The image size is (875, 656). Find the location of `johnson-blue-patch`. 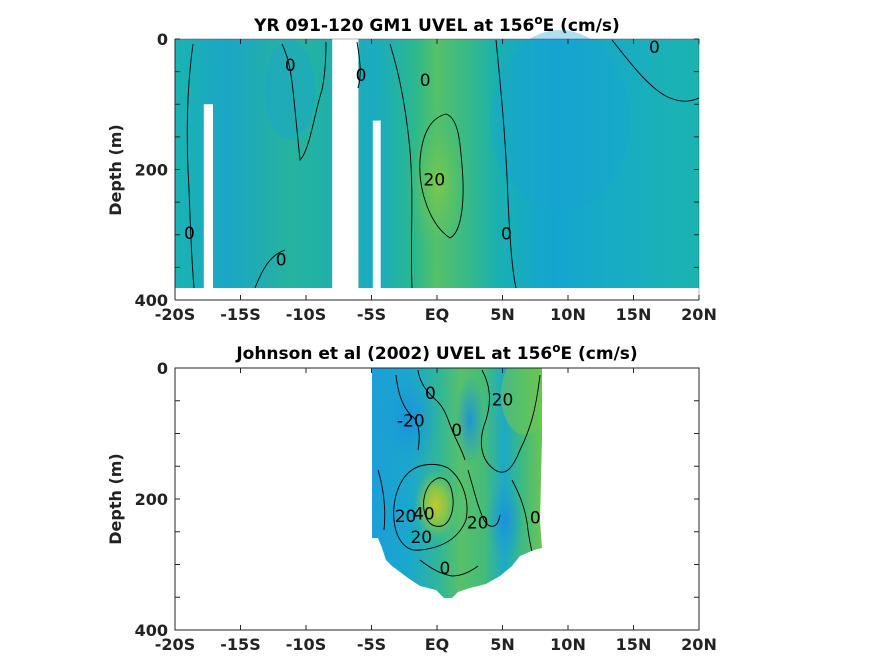

johnson-blue-patch is located at coordinates (410, 420).